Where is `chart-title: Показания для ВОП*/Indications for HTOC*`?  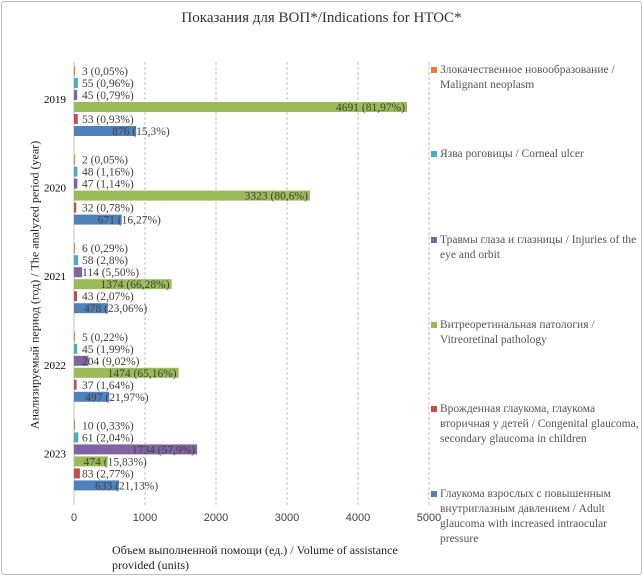
chart-title: Показания для ВОП*/Indications for HTOC* is located at coordinates (321, 18).